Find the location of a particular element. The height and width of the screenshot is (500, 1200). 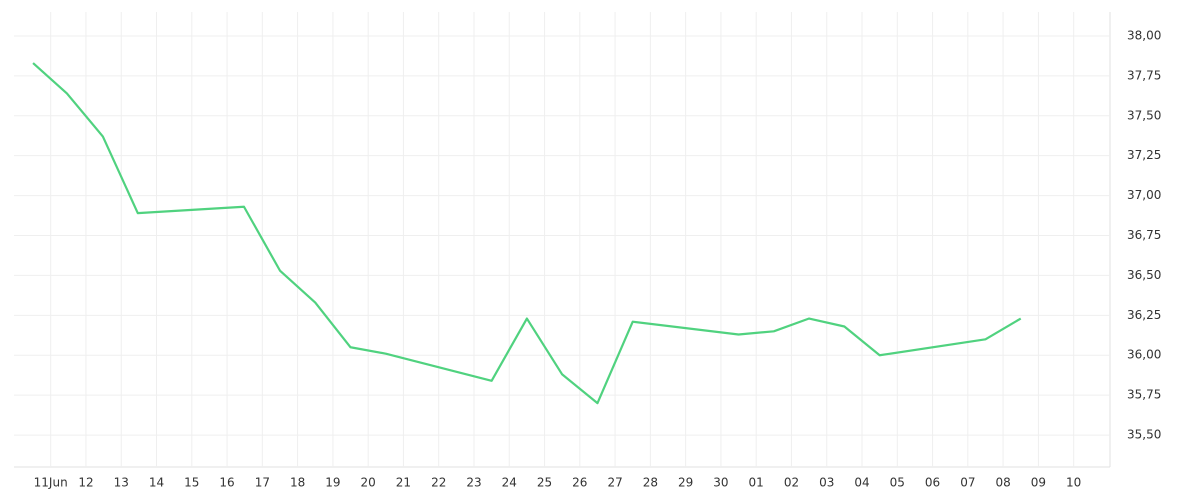

x-tick-label: 17 is located at coordinates (262, 483).